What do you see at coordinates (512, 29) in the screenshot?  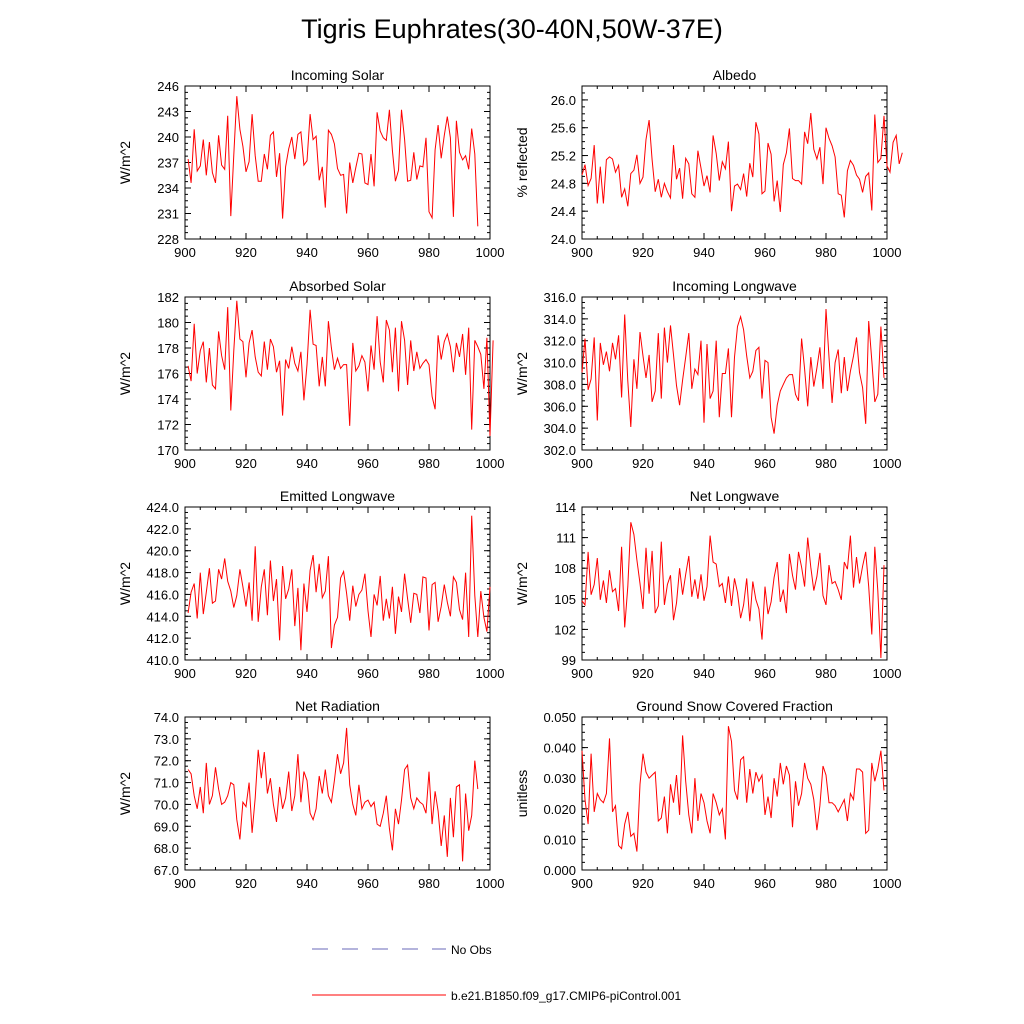 I see `page-title: Tigris Euphrates(30-40N,50W-37E)` at bounding box center [512, 29].